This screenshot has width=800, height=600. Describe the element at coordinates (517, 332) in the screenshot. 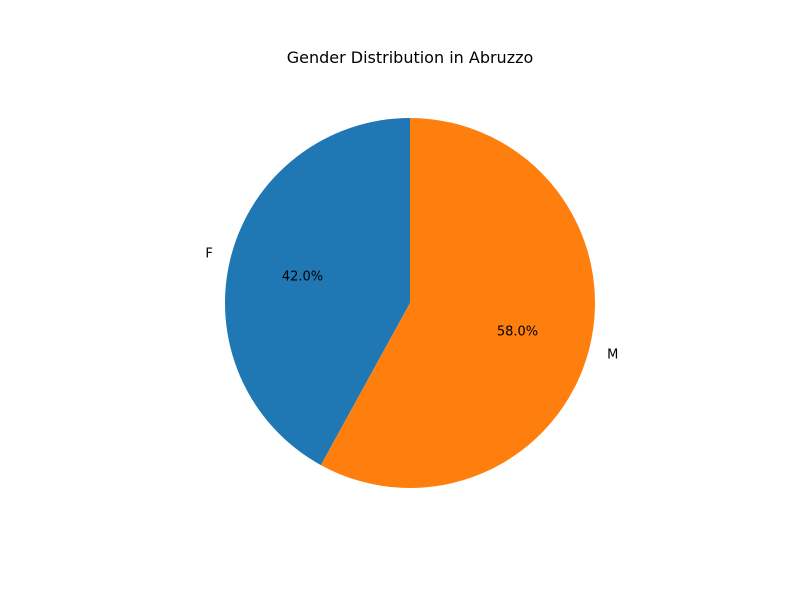

I see `pct-label-m: 58.0%` at that location.